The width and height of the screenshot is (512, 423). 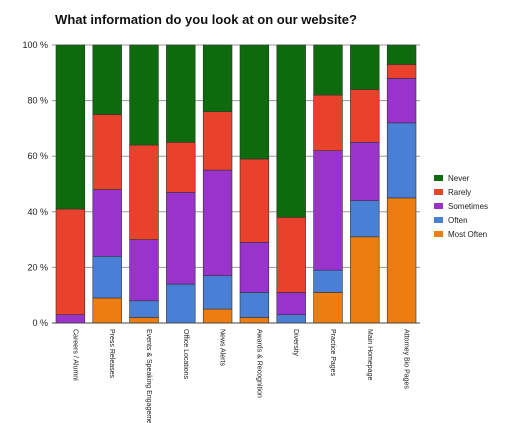 I want to click on legend-label-sometimes: Sometimes, so click(x=468, y=206).